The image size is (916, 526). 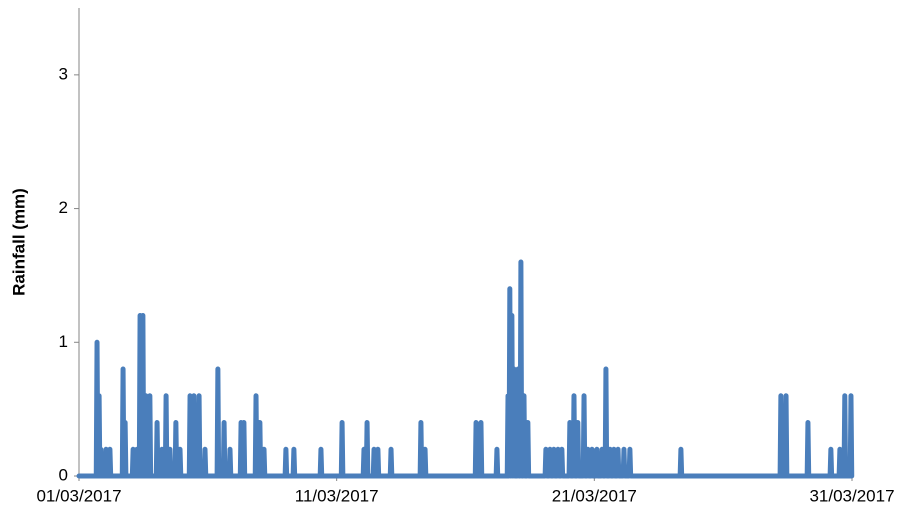 I want to click on y-tick-label: 0, so click(x=63, y=474).